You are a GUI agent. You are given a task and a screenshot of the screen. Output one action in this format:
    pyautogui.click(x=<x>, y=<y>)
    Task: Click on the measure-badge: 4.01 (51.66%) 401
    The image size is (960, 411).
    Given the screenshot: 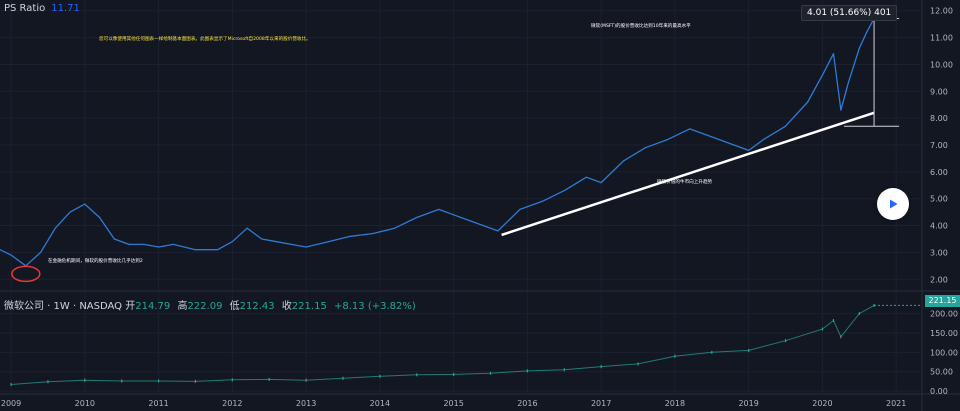 What is the action you would take?
    pyautogui.click(x=849, y=13)
    